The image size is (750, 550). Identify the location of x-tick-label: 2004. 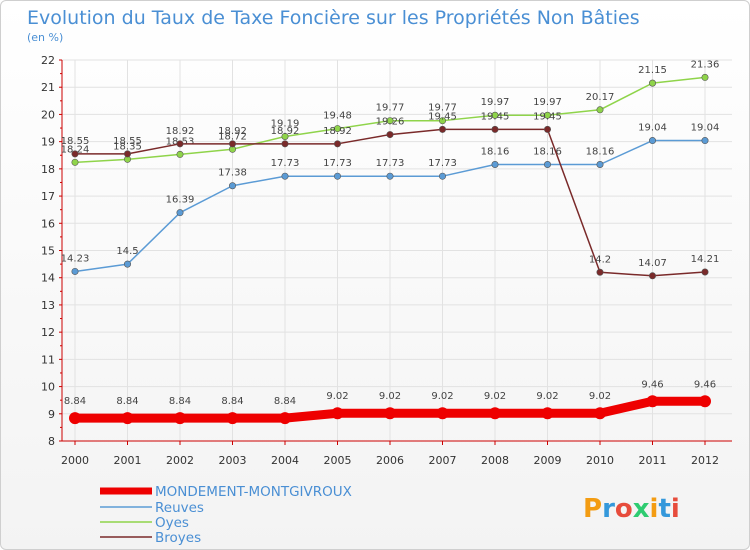
(285, 460).